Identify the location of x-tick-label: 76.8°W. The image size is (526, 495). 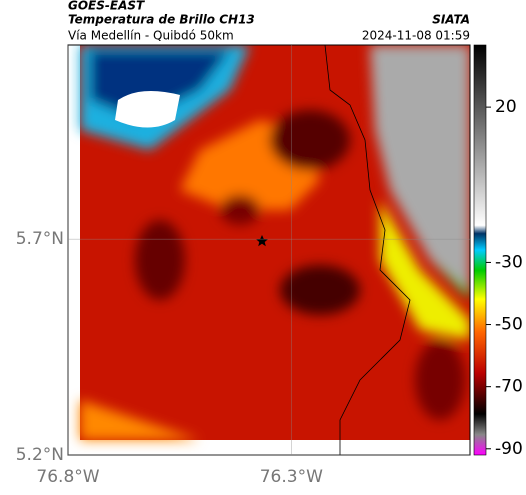
(67, 477).